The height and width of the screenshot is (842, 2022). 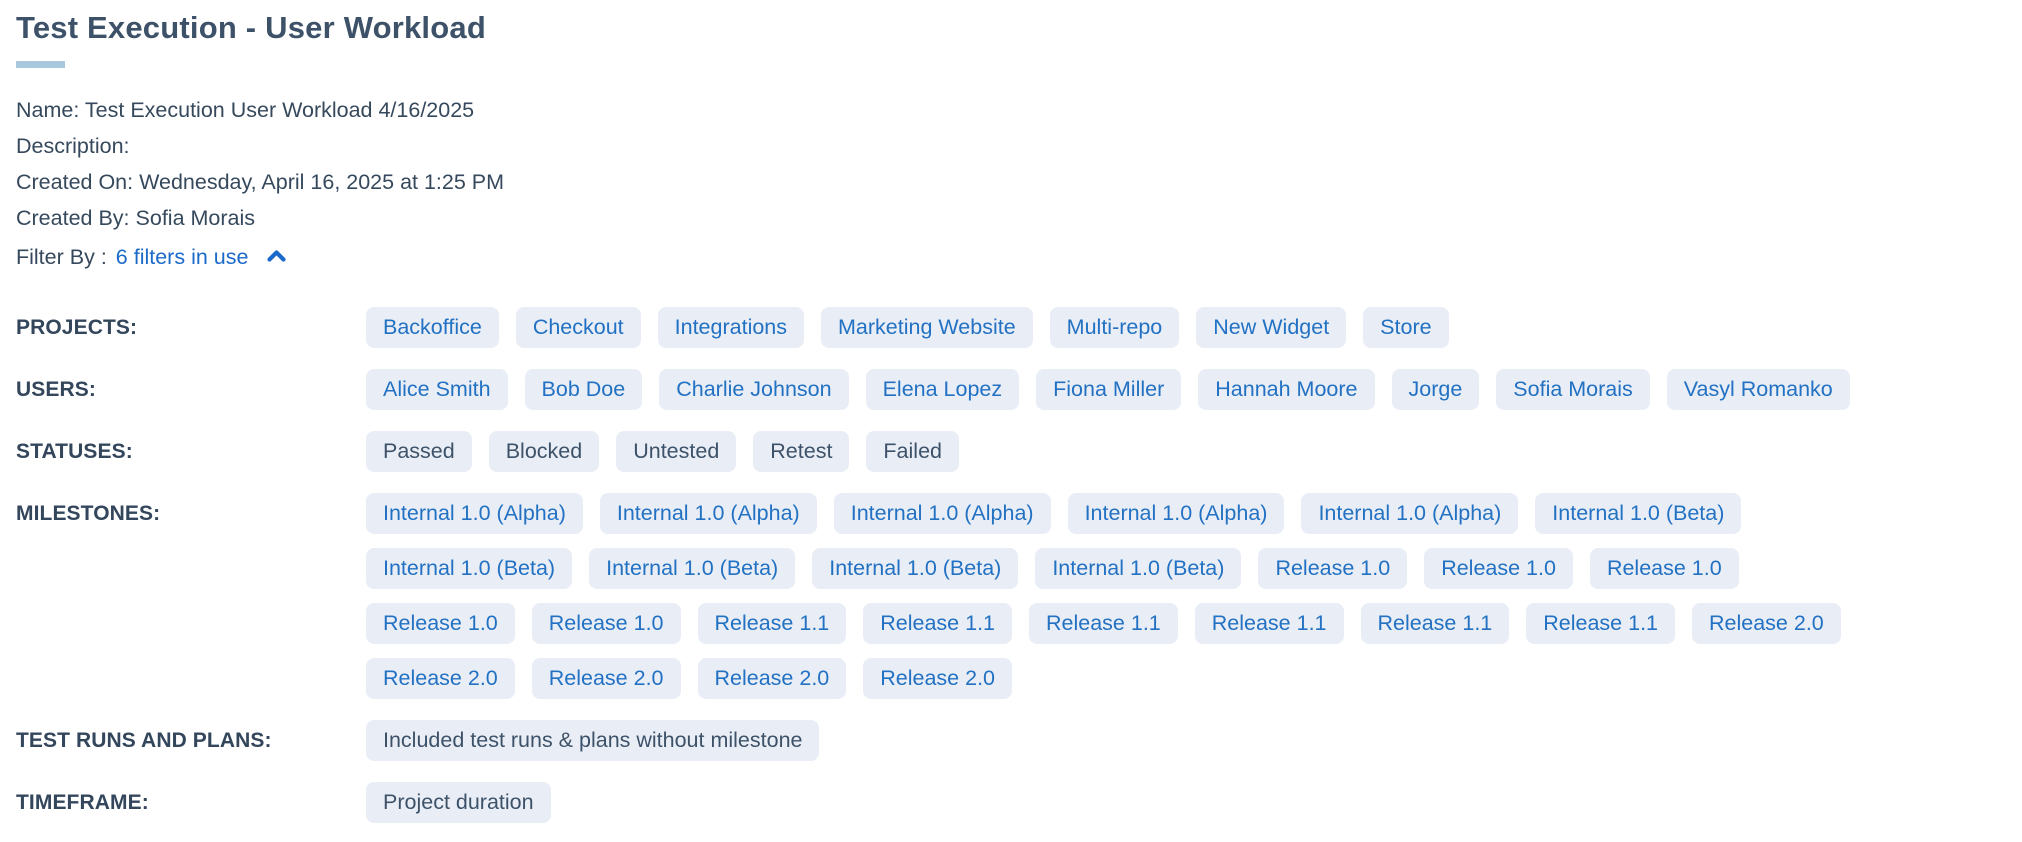 I want to click on filter-label-timeframe: TIMEFRAME:, so click(x=82, y=802).